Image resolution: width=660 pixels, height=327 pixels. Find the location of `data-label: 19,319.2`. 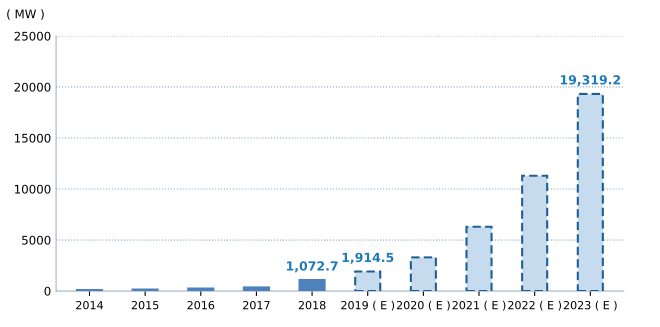

data-label: 19,319.2 is located at coordinates (590, 80).